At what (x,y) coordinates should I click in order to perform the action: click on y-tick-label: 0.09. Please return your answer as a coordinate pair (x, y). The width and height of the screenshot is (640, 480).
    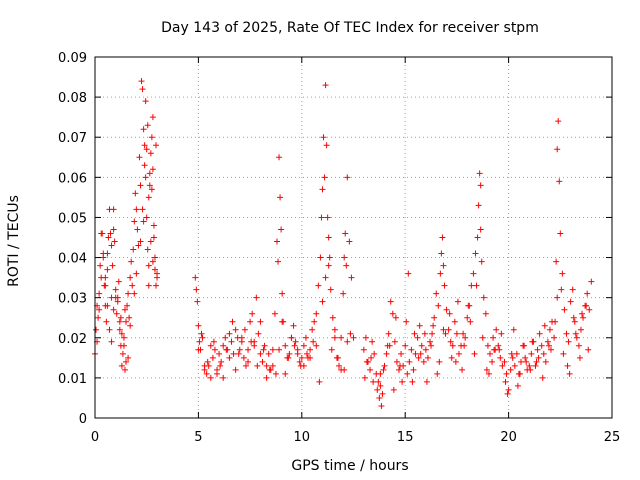
    Looking at the image, I should click on (72, 58).